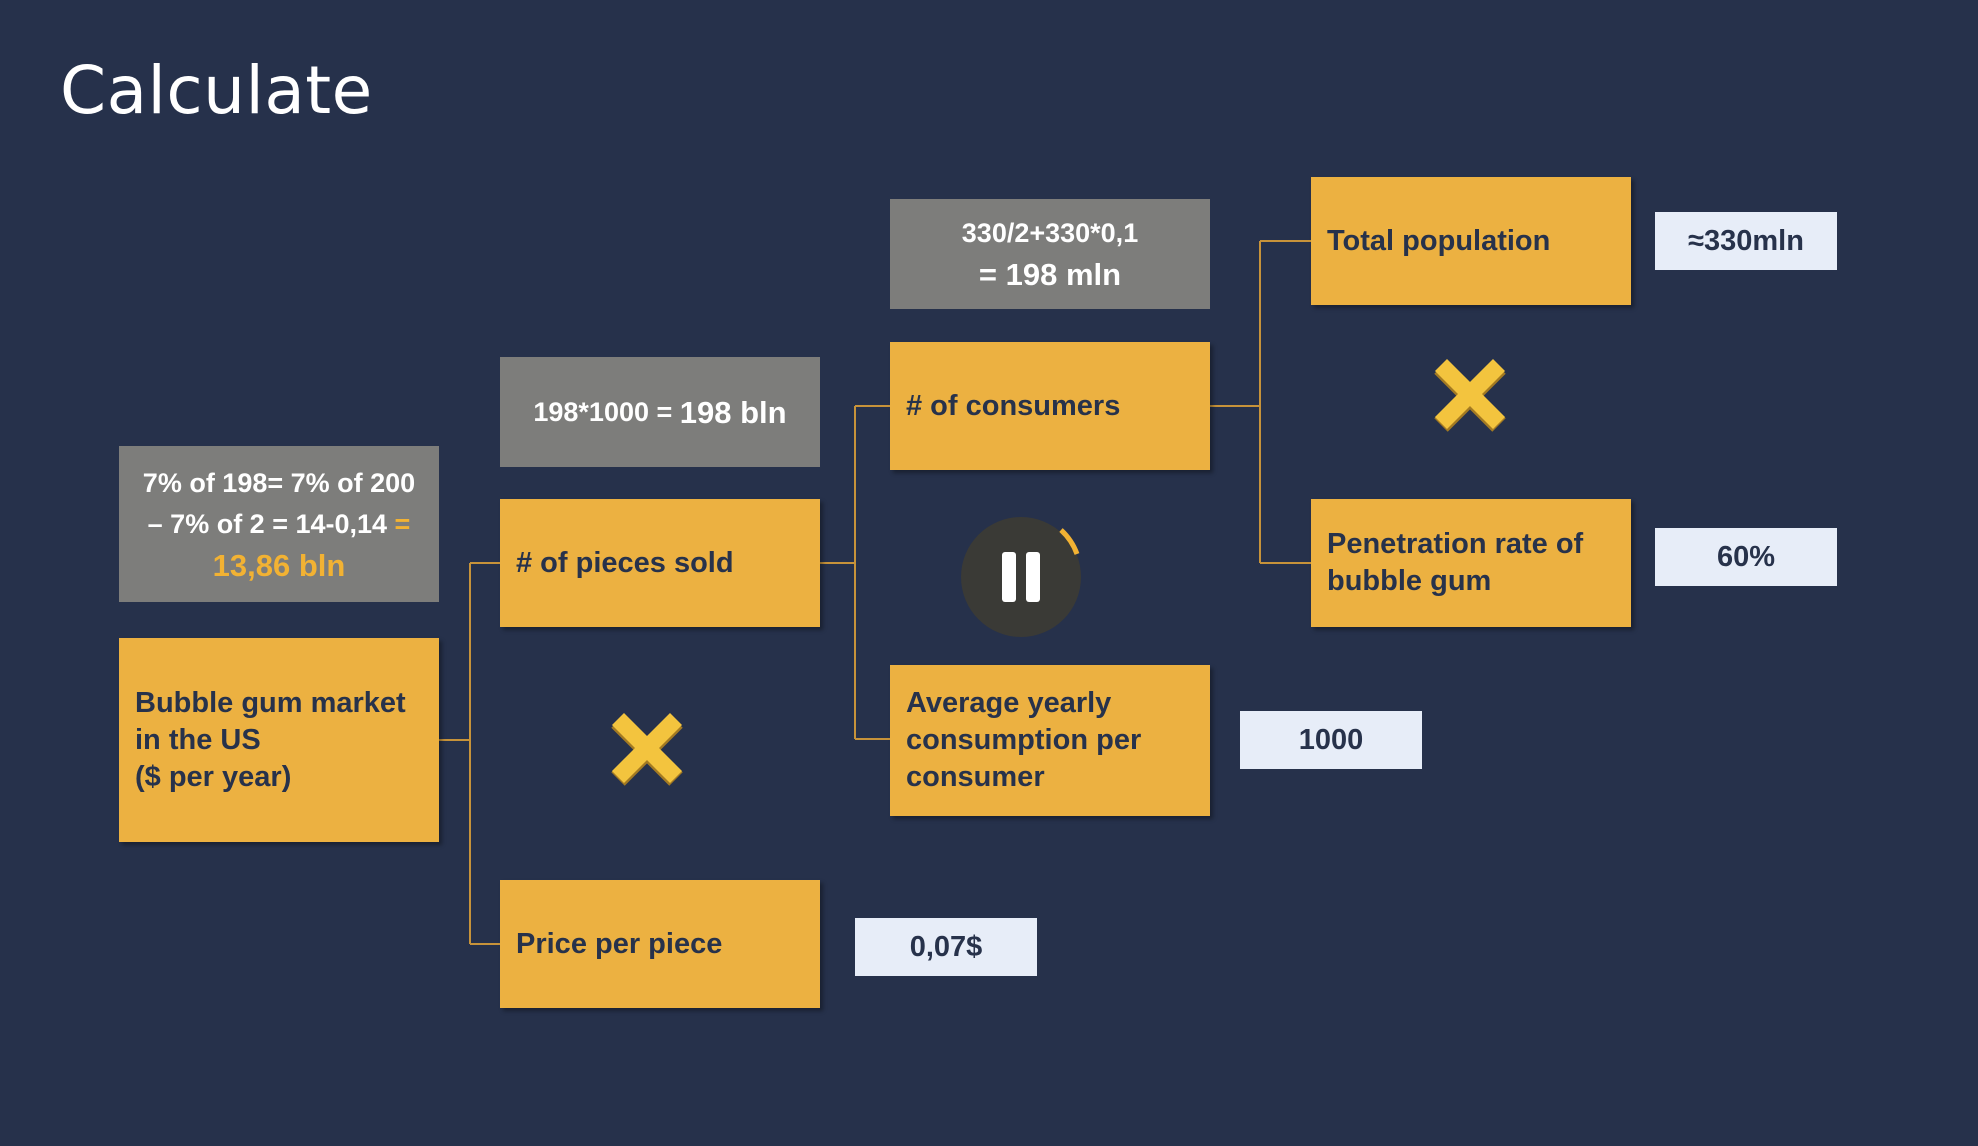 Image resolution: width=1978 pixels, height=1146 pixels. What do you see at coordinates (213, 776) in the screenshot?
I see `market-label-line3: ($ per year)` at bounding box center [213, 776].